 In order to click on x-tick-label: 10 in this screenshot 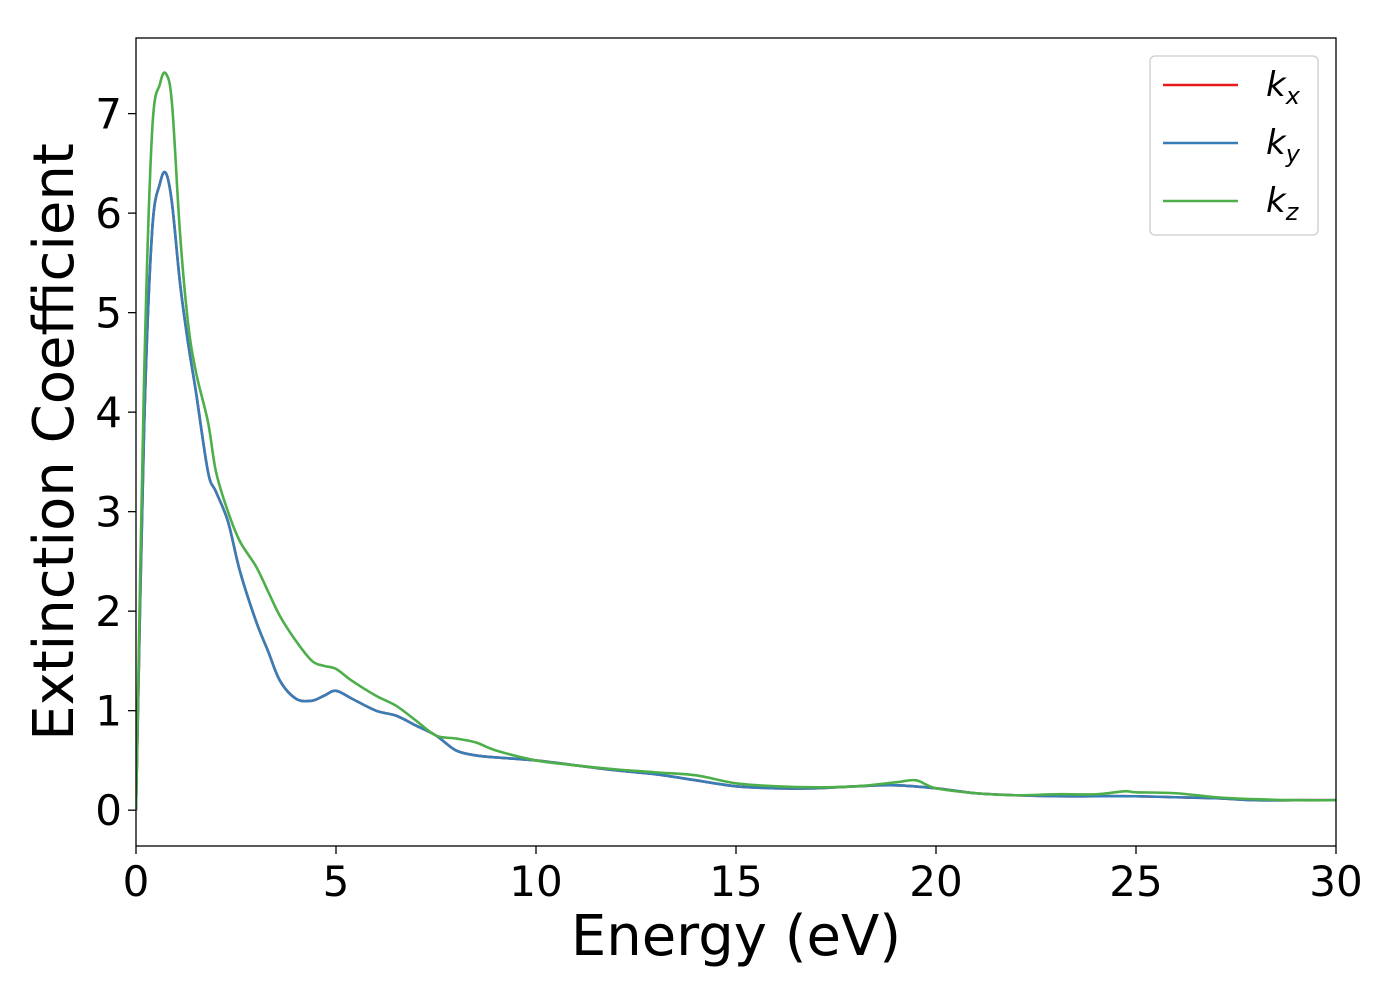, I will do `click(535, 881)`.